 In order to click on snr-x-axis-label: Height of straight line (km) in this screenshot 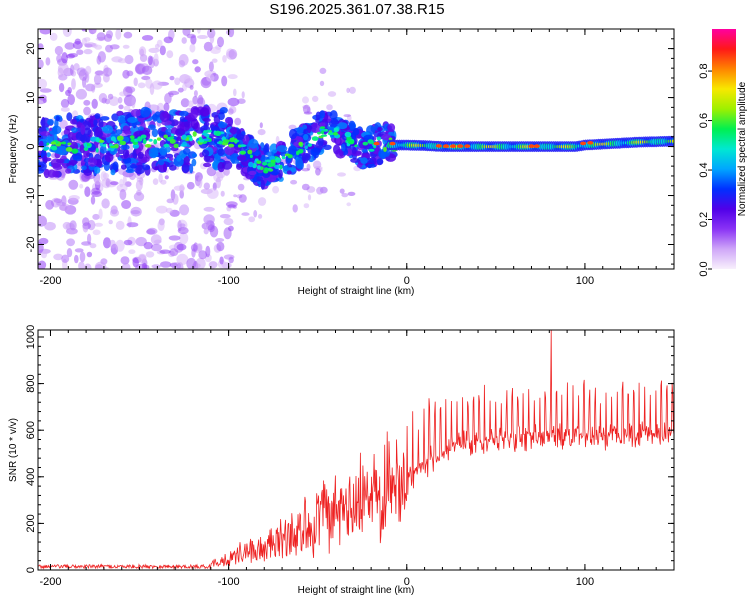, I will do `click(356, 590)`.